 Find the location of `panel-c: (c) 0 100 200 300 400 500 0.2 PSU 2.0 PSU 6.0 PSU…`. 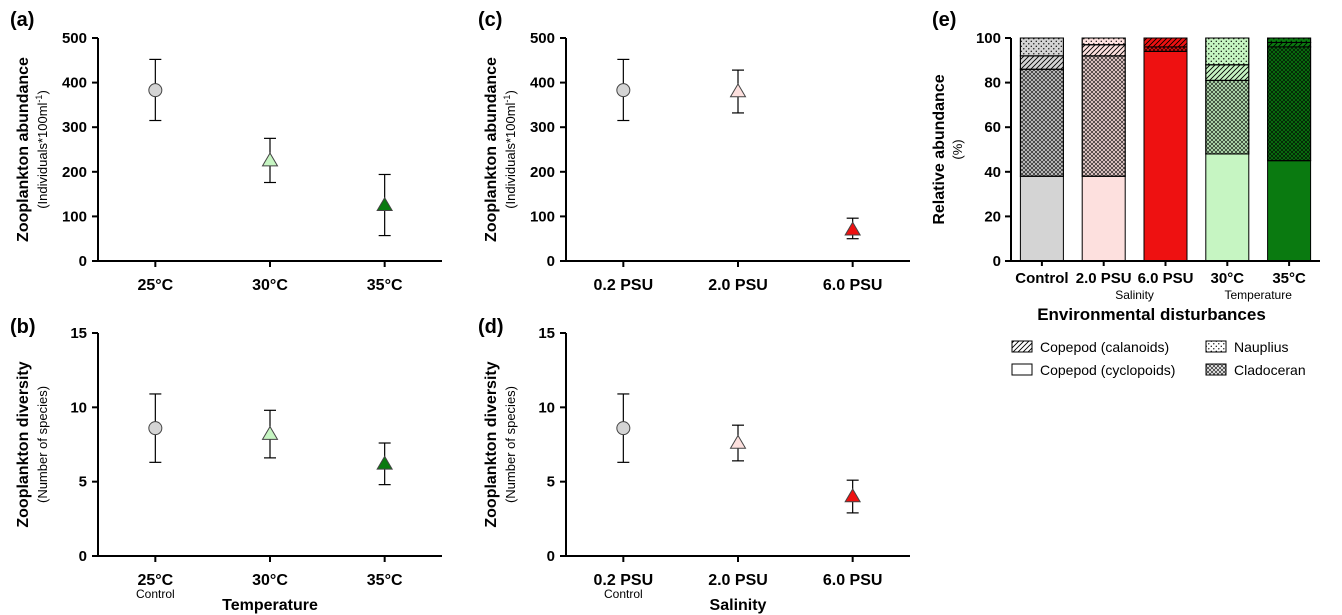

panel-c: (c) 0 100 200 300 400 500 0.2 PSU 2.0 PSU 6.0 PSU… is located at coordinates (694, 151).